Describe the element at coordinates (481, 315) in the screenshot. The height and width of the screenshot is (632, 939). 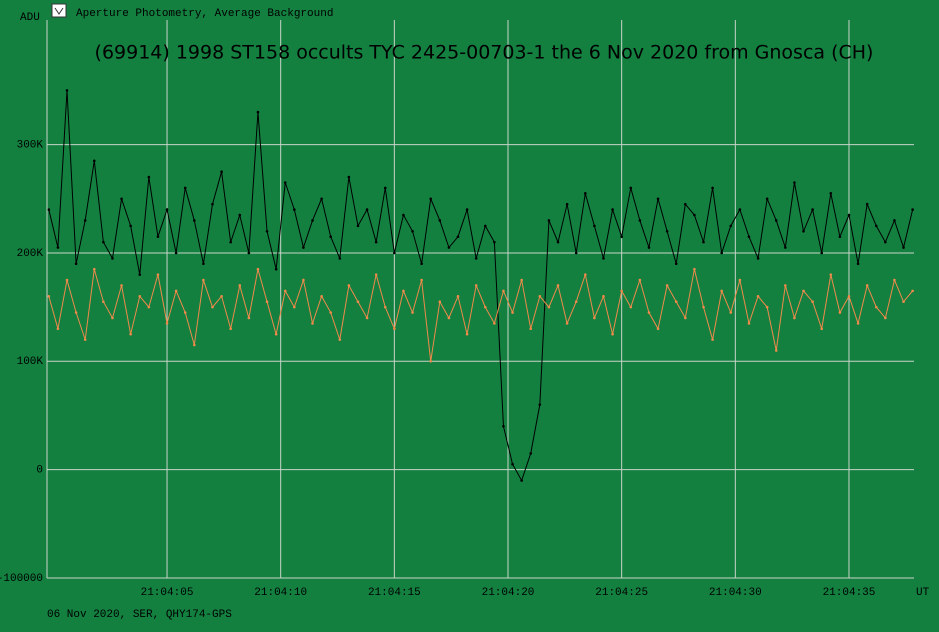
I see `series-line` at that location.